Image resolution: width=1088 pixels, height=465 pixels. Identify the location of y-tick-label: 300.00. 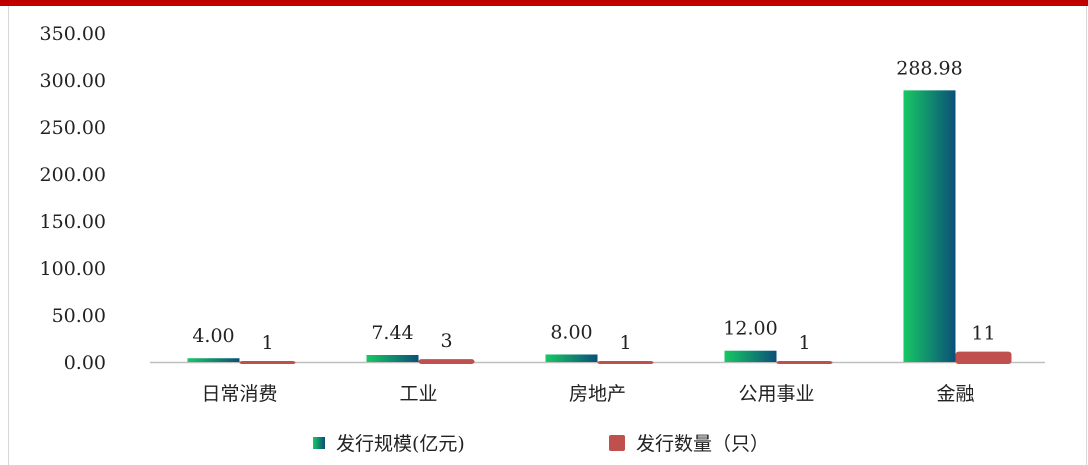
(73, 81).